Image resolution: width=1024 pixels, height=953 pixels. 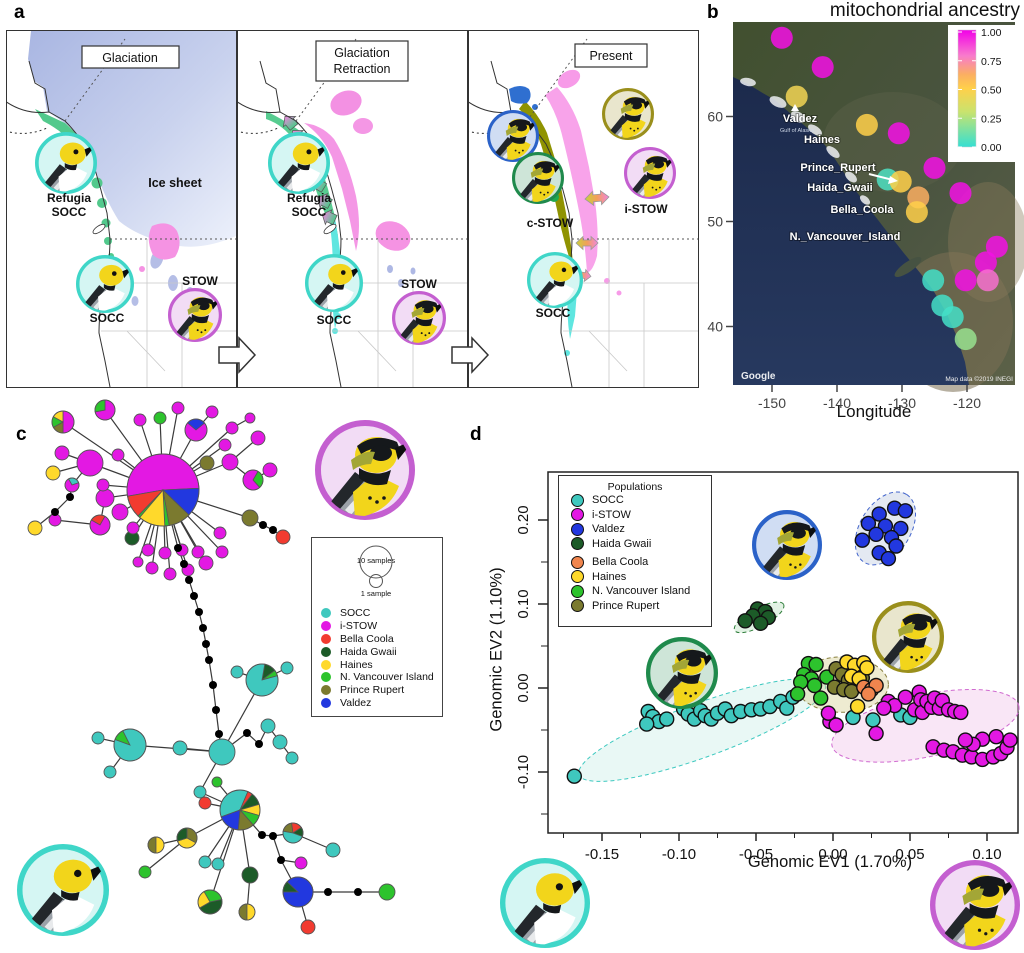 I want to click on legend-label: Haines, so click(x=609, y=576).